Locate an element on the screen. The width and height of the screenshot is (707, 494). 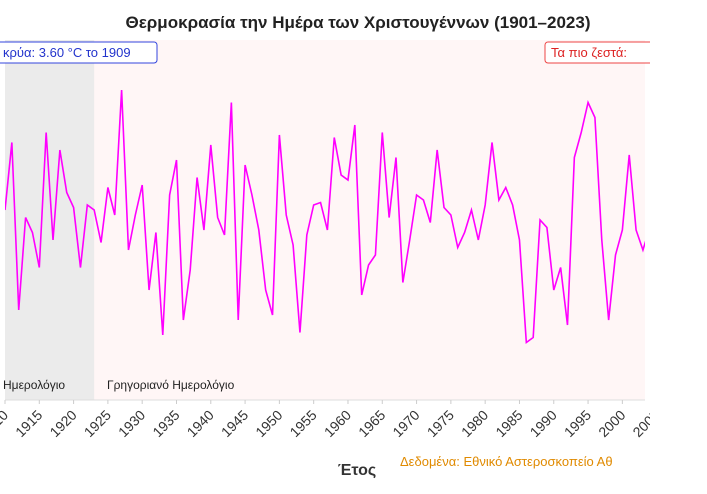
x-tick-label: 1975 is located at coordinates (440, 423).